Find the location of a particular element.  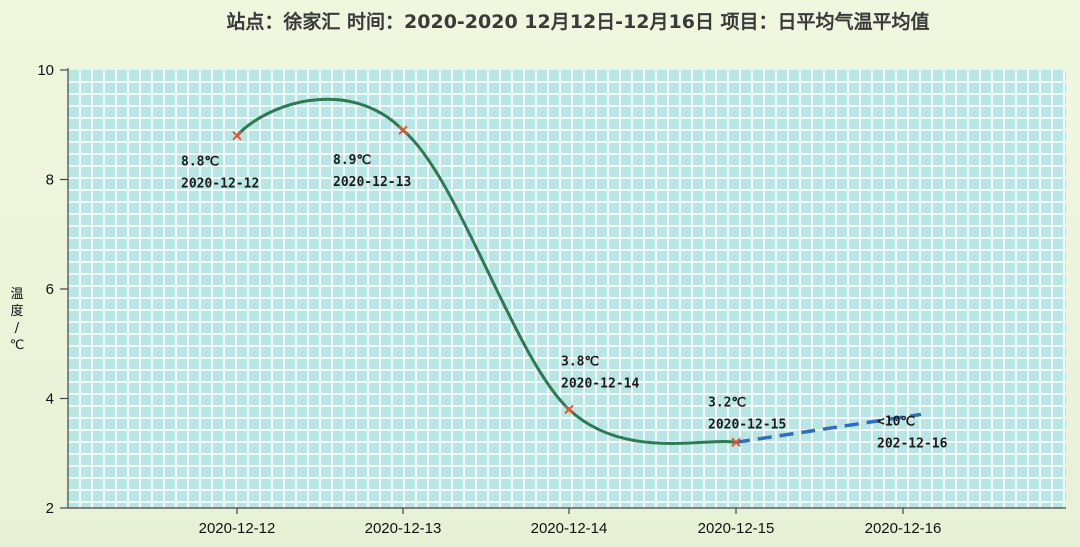

data-label-date: 2020-12-14 is located at coordinates (600, 383).